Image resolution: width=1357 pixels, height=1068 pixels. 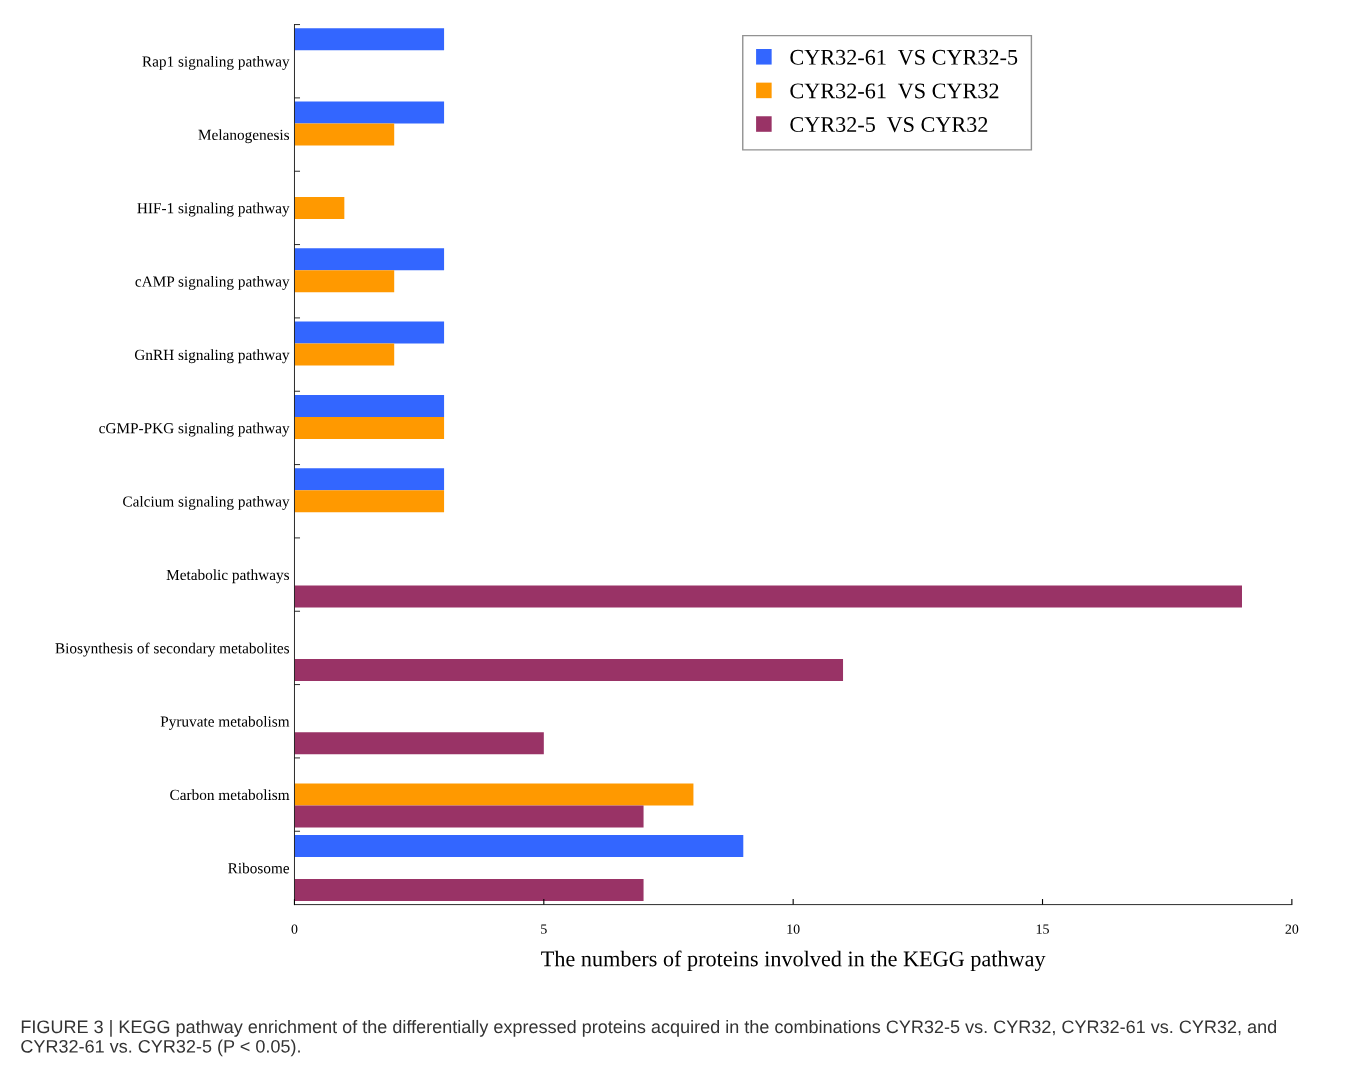 What do you see at coordinates (544, 929) in the screenshot?
I see `x-tick-label: 5` at bounding box center [544, 929].